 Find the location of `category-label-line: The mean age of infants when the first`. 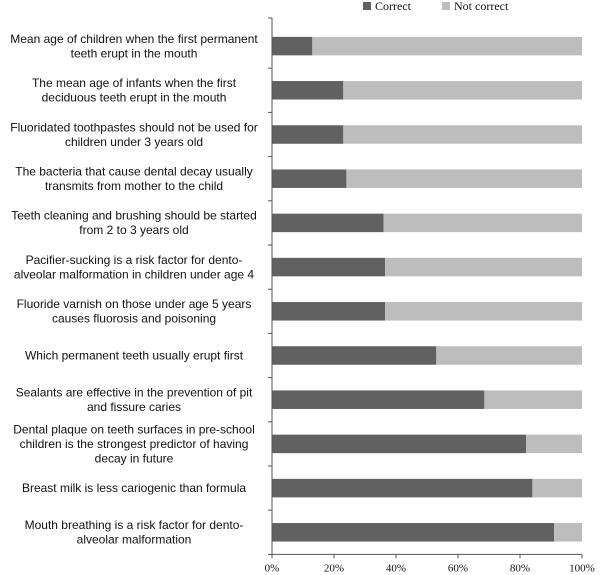

category-label-line: The mean age of infants when the first is located at coordinates (134, 83).